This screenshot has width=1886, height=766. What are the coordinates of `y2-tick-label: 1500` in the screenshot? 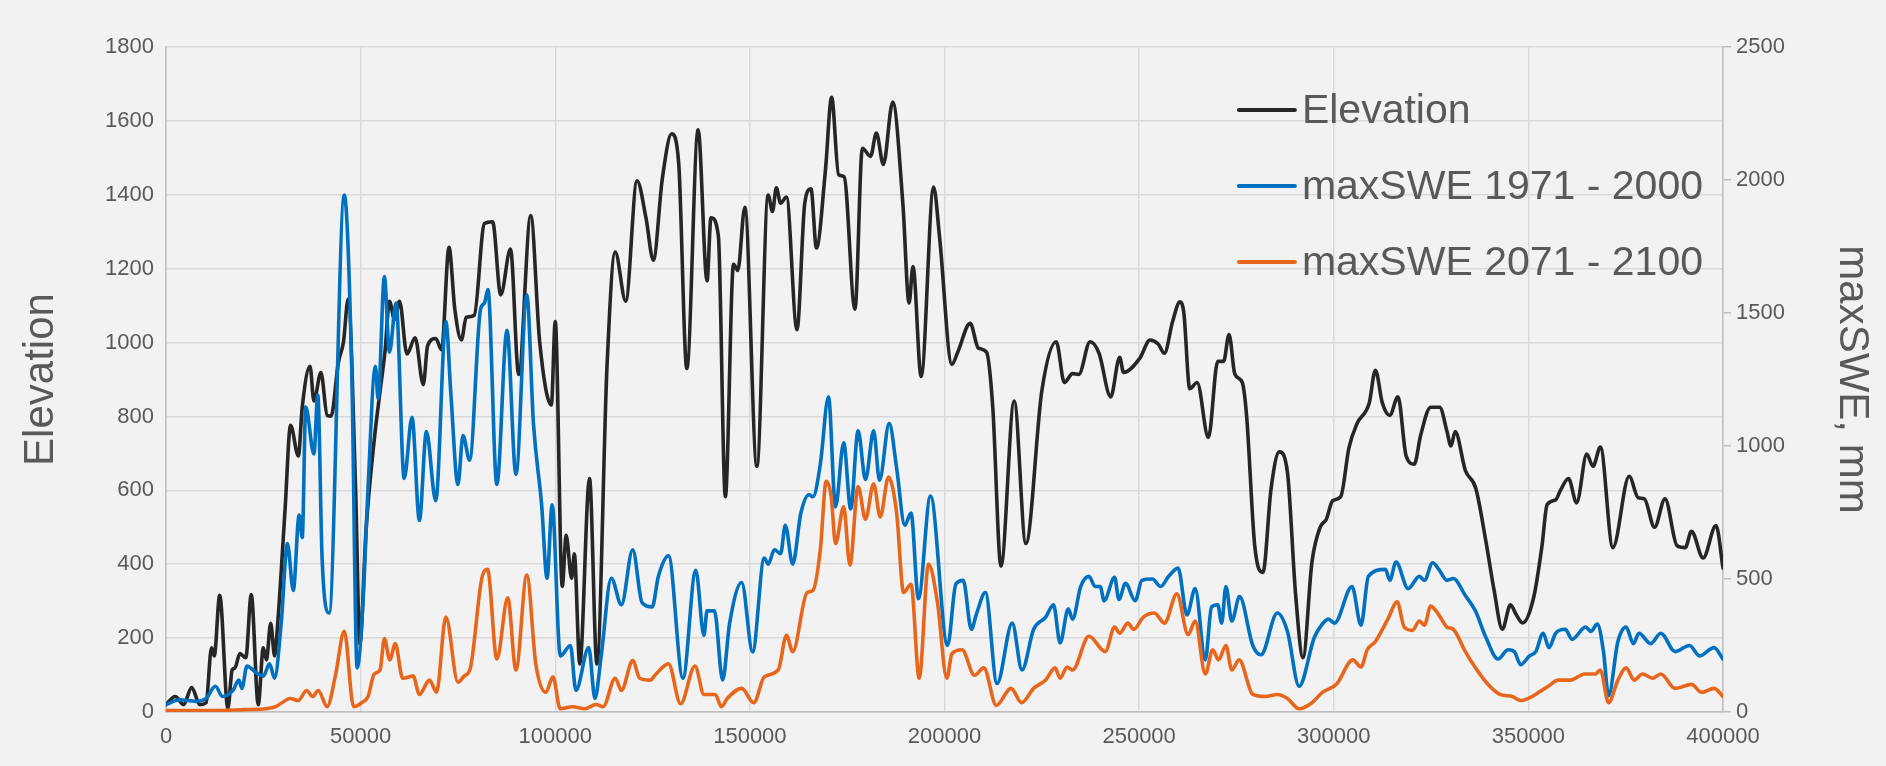 It's located at (1760, 312).